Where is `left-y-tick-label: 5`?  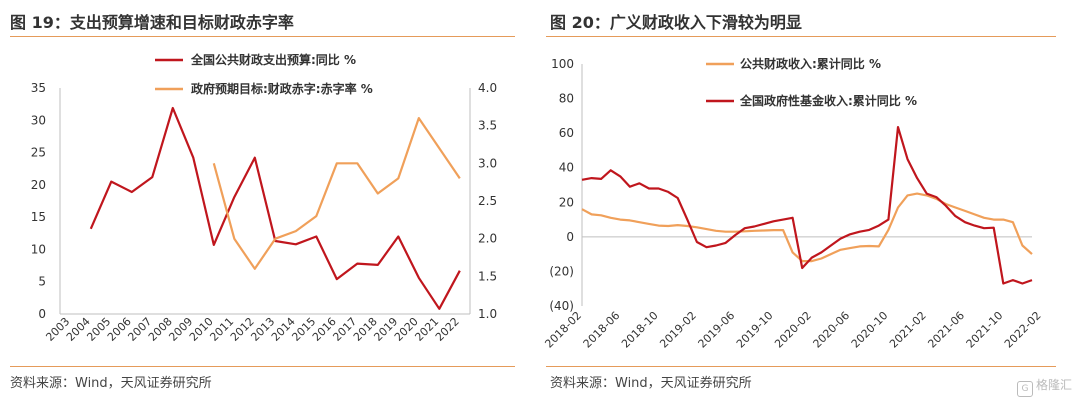 left-y-tick-label: 5 is located at coordinates (42, 282).